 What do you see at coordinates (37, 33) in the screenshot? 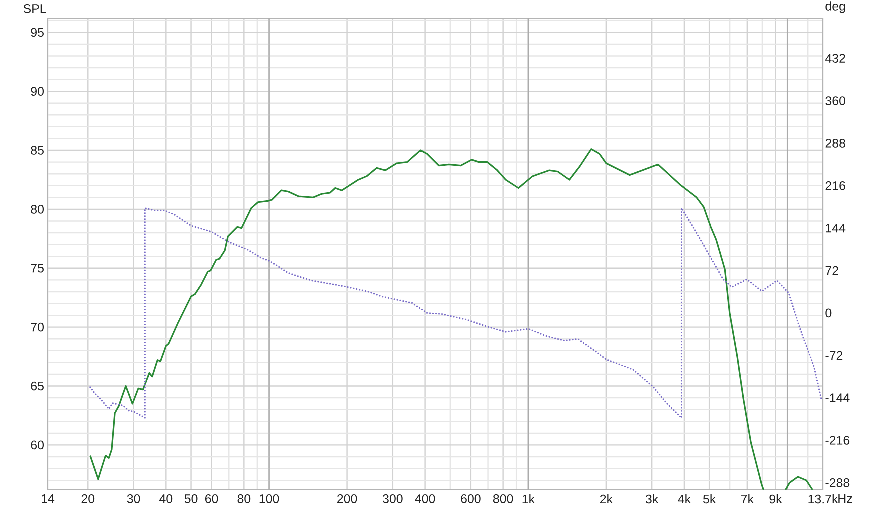
I see `y-tick-label: 95` at bounding box center [37, 33].